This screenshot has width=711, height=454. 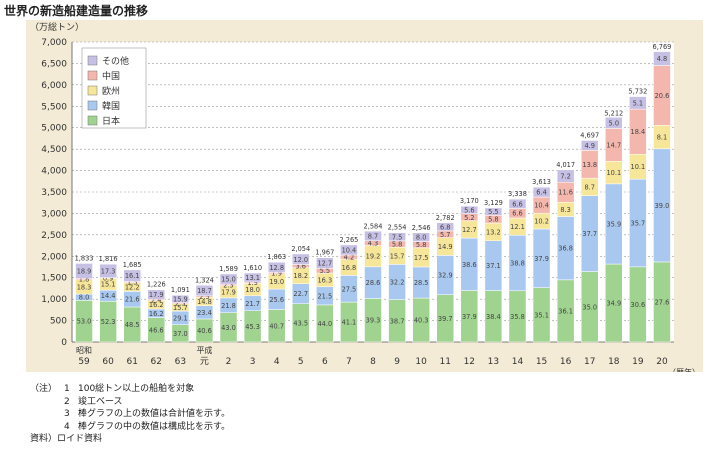 I want to click on note-text: 棒グラフの中の数値は構成比を示す。, so click(x=154, y=426).